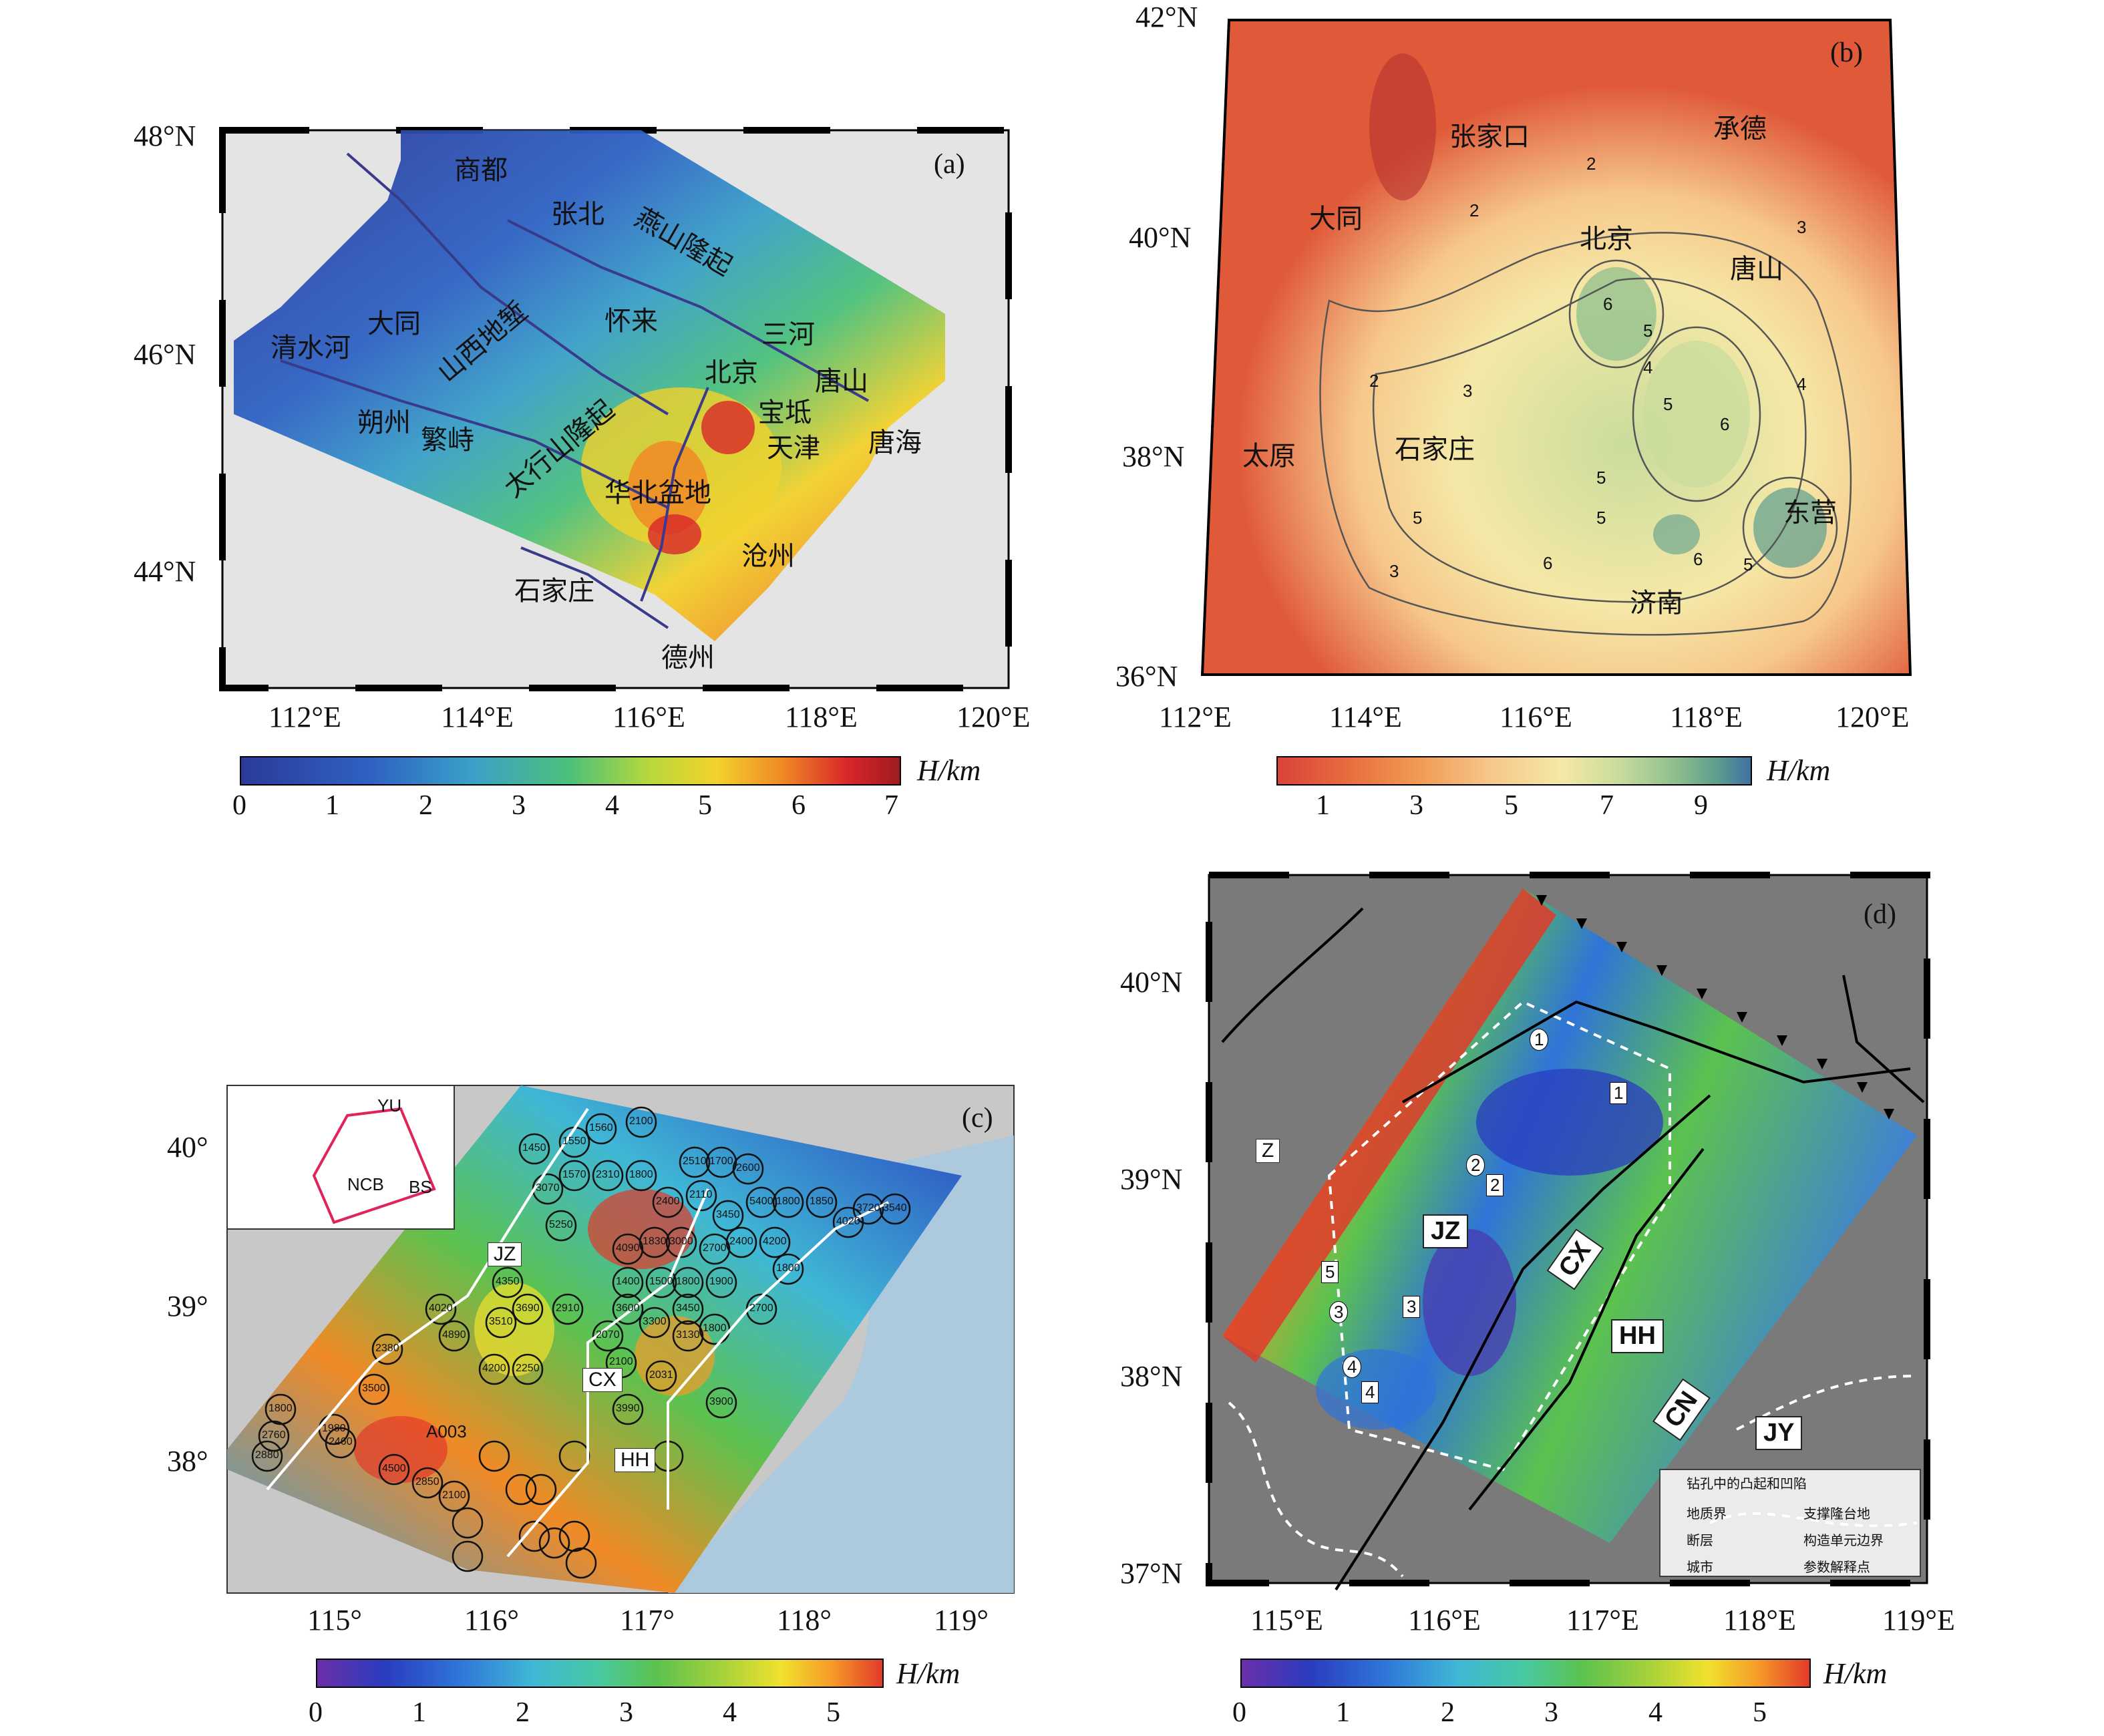 This screenshot has width=2104, height=1736. What do you see at coordinates (1268, 1151) in the screenshot?
I see `tectonic-code-label: Z` at bounding box center [1268, 1151].